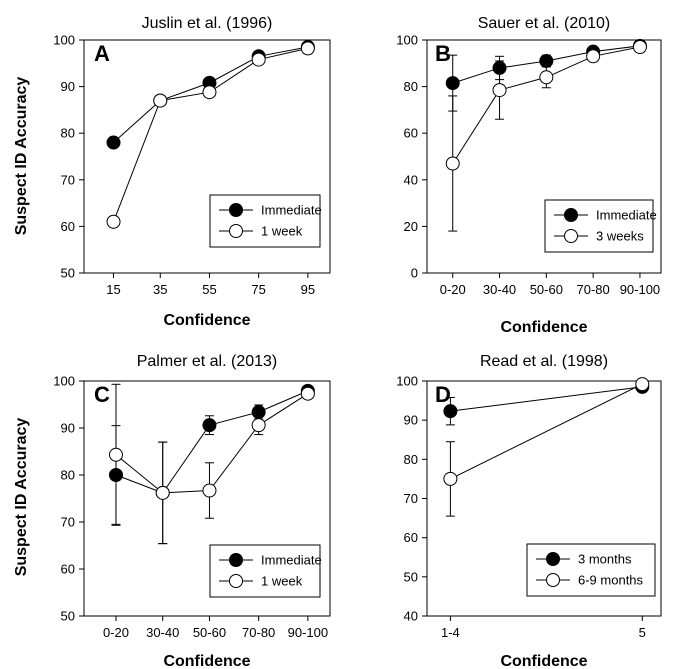  I want to click on y-tick-label: 40, so click(411, 179).